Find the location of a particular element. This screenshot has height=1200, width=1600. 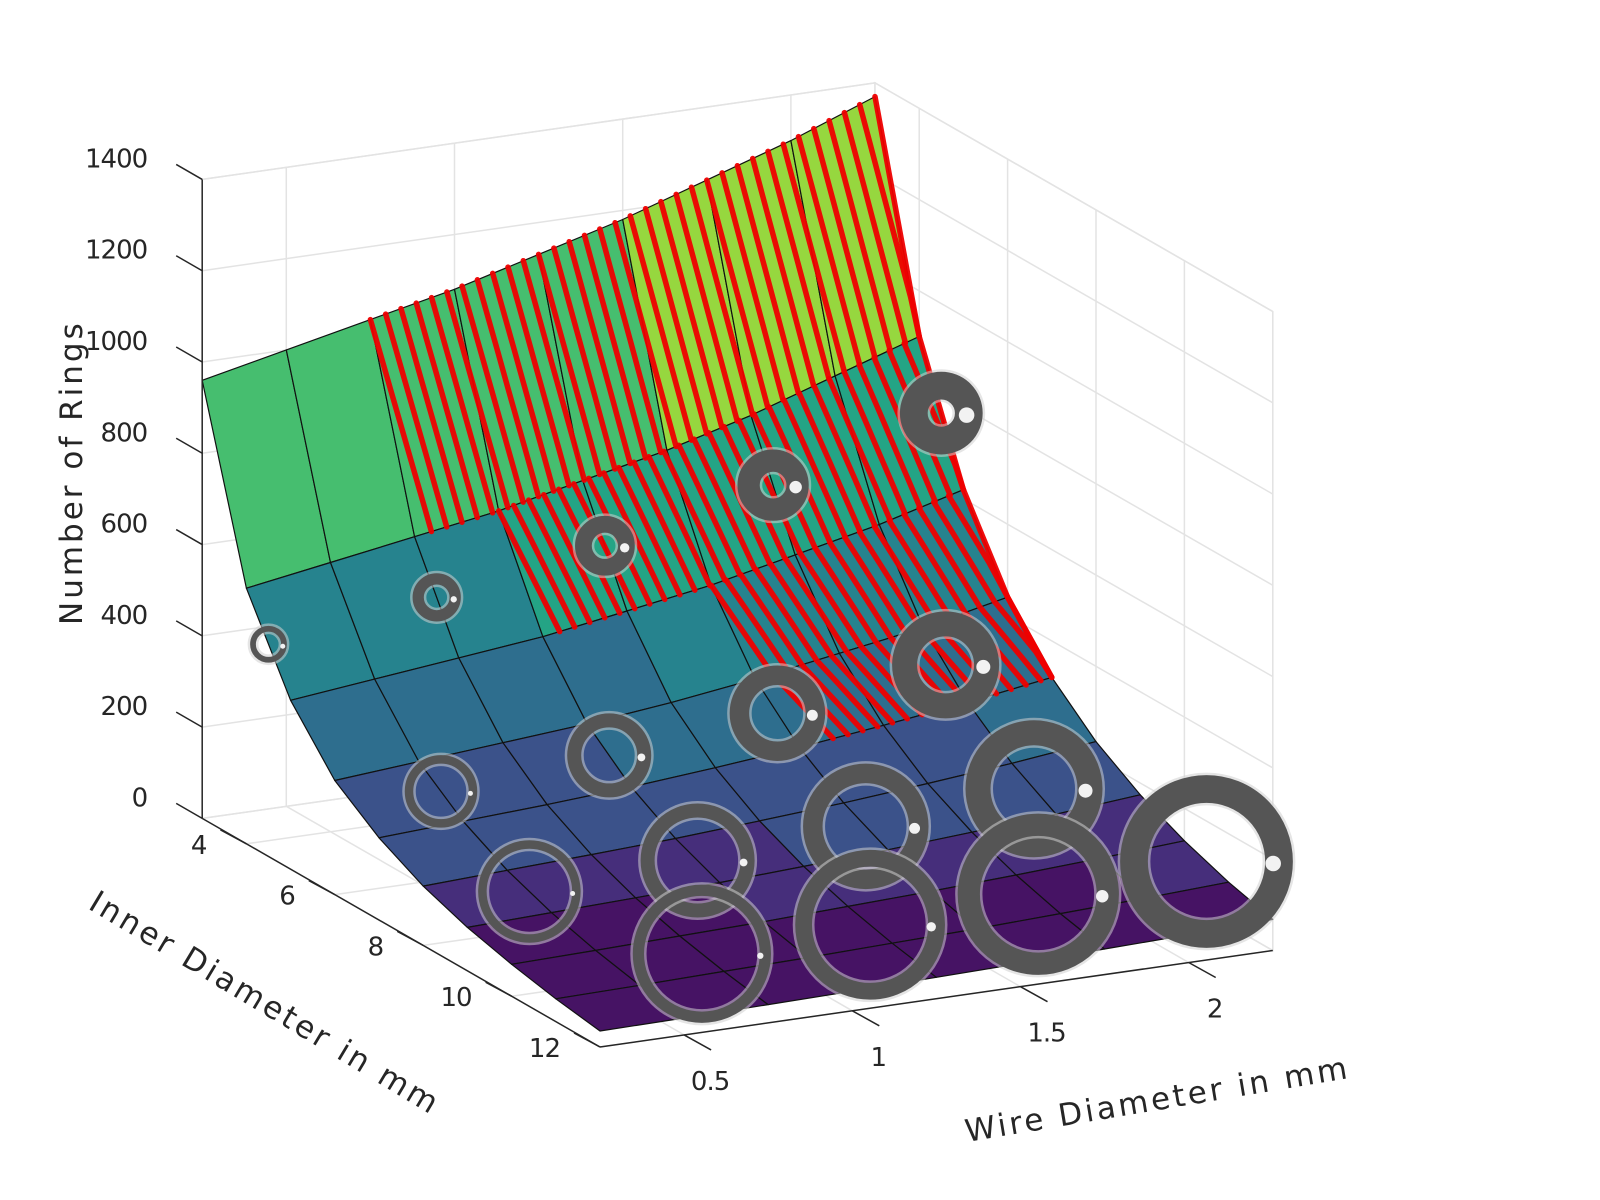

z-tick-label: 0 is located at coordinates (140, 798).